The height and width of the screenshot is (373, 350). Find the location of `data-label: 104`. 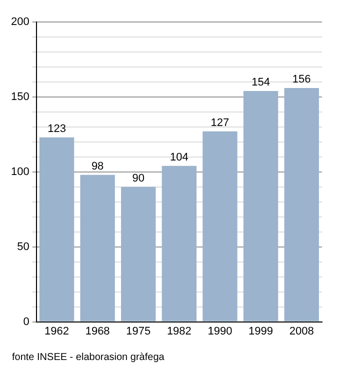

data-label: 104 is located at coordinates (179, 157).